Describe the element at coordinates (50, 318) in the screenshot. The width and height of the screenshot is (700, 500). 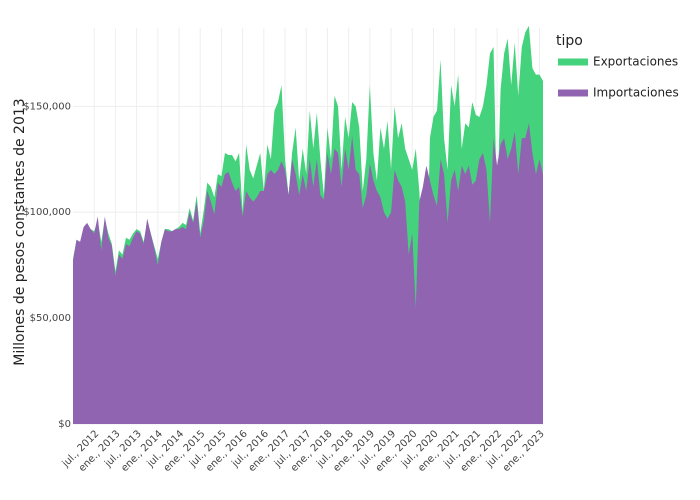
I see `y-tick-label: $50,000` at that location.